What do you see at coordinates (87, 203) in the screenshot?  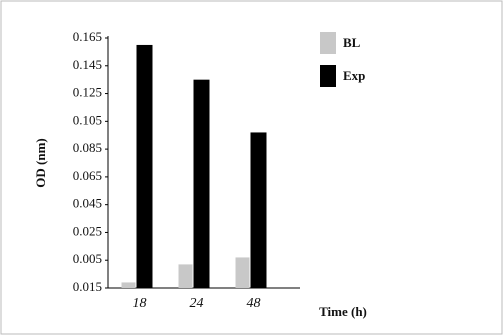 I see `y-tick-label: 0.045` at bounding box center [87, 203].